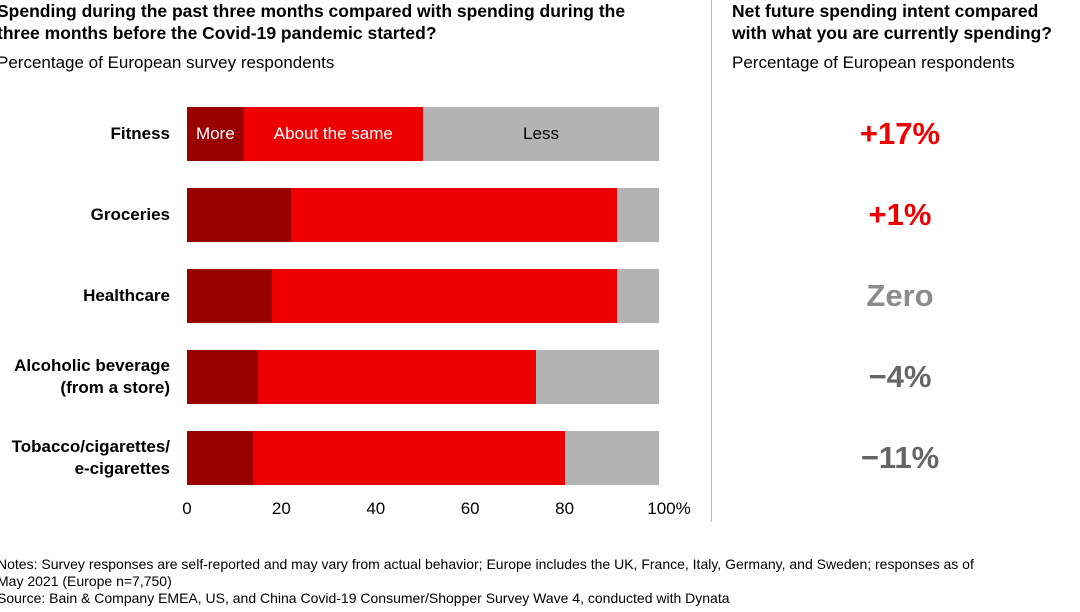 Image resolution: width=1080 pixels, height=612 pixels. I want to click on net-intent-value: −4%, so click(900, 376).